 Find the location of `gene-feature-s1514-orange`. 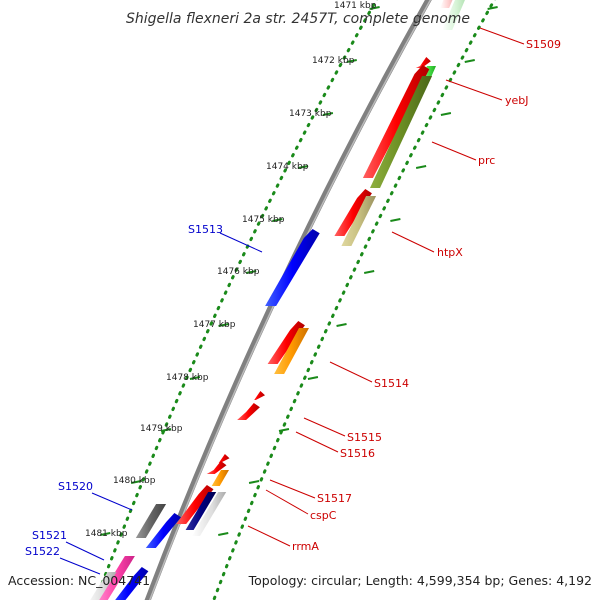

gene-feature-s1514-orange is located at coordinates (291, 351).